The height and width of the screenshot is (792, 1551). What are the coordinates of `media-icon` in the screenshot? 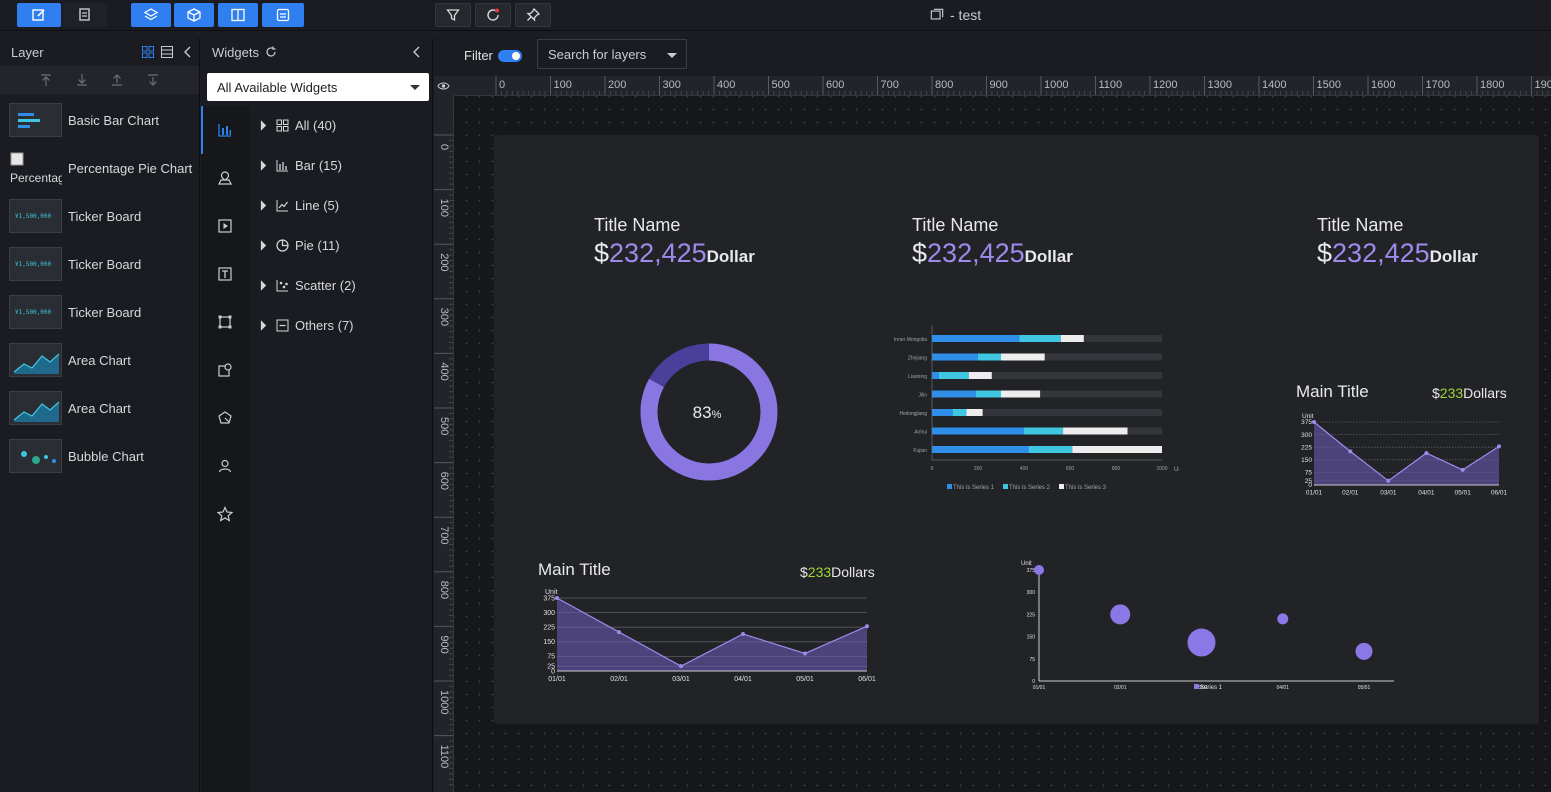 It's located at (225, 226).